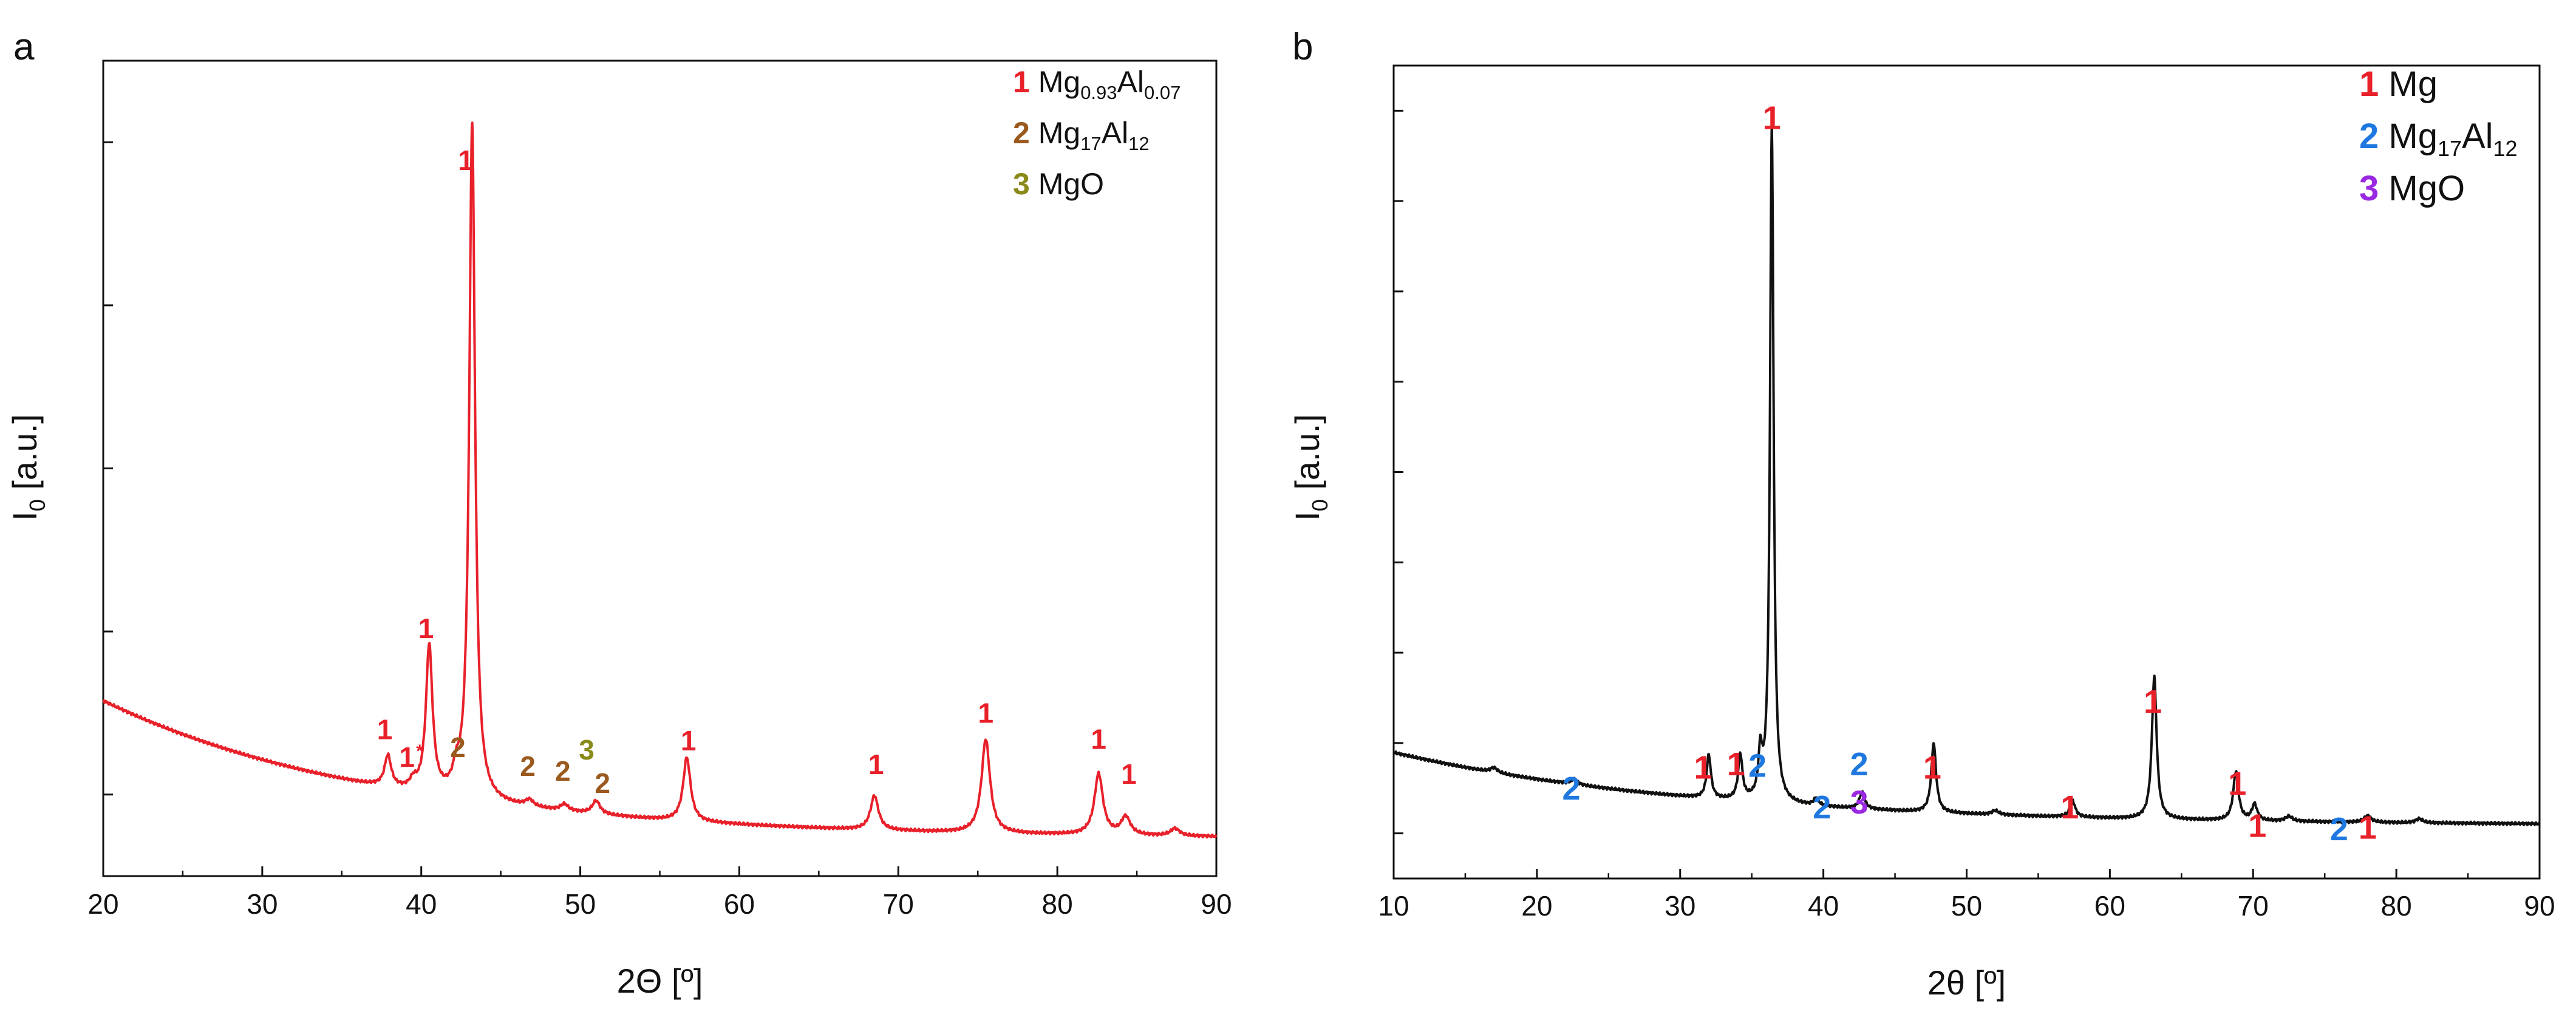 Image resolution: width=2576 pixels, height=1023 pixels. What do you see at coordinates (1303, 47) in the screenshot?
I see `panel-b-label: b` at bounding box center [1303, 47].